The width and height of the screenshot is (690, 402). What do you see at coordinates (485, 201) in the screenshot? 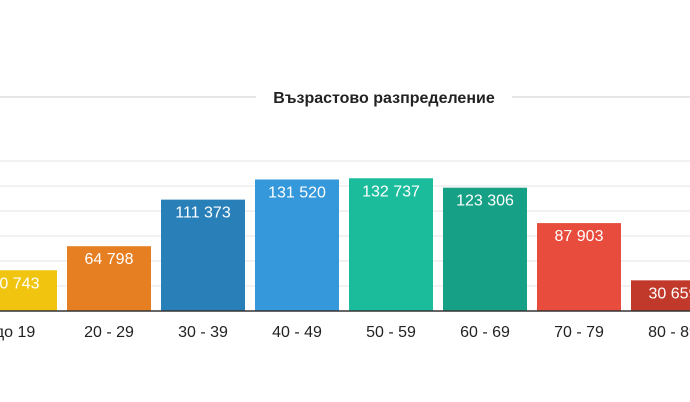
I see `bar-value-label: 123 306` at bounding box center [485, 201].